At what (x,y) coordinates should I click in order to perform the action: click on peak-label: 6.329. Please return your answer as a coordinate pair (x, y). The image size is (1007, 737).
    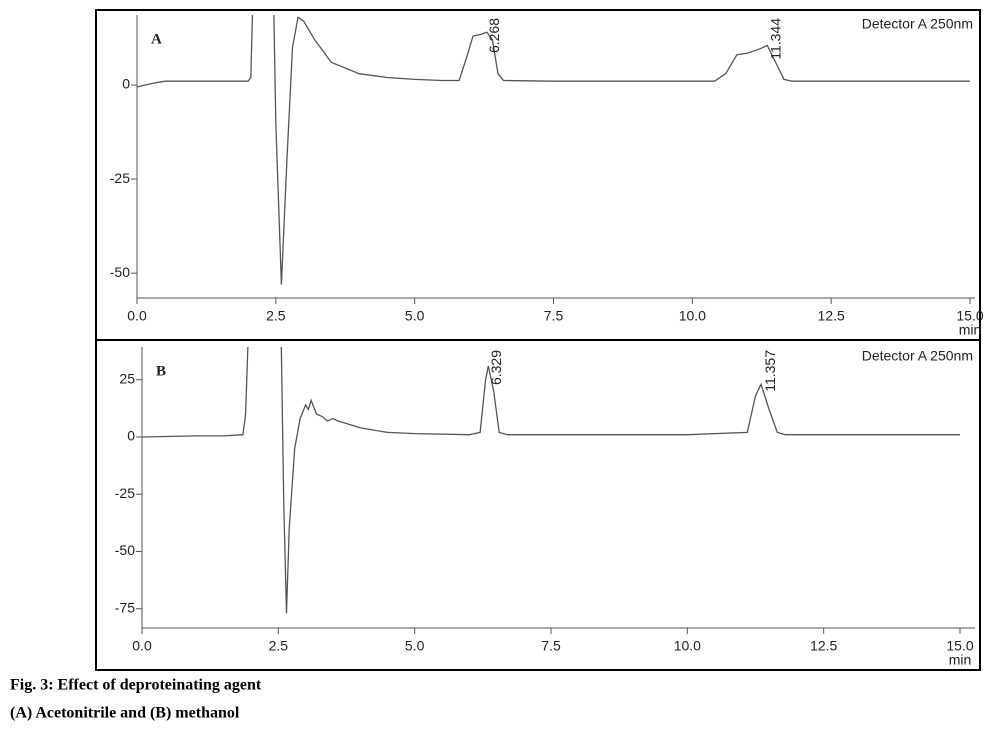
    Looking at the image, I should click on (496, 367).